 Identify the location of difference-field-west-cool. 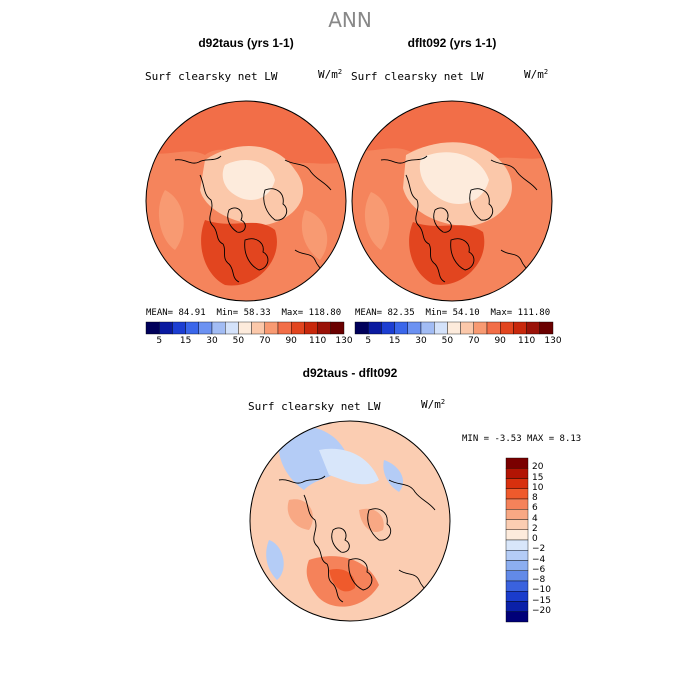
(275, 560).